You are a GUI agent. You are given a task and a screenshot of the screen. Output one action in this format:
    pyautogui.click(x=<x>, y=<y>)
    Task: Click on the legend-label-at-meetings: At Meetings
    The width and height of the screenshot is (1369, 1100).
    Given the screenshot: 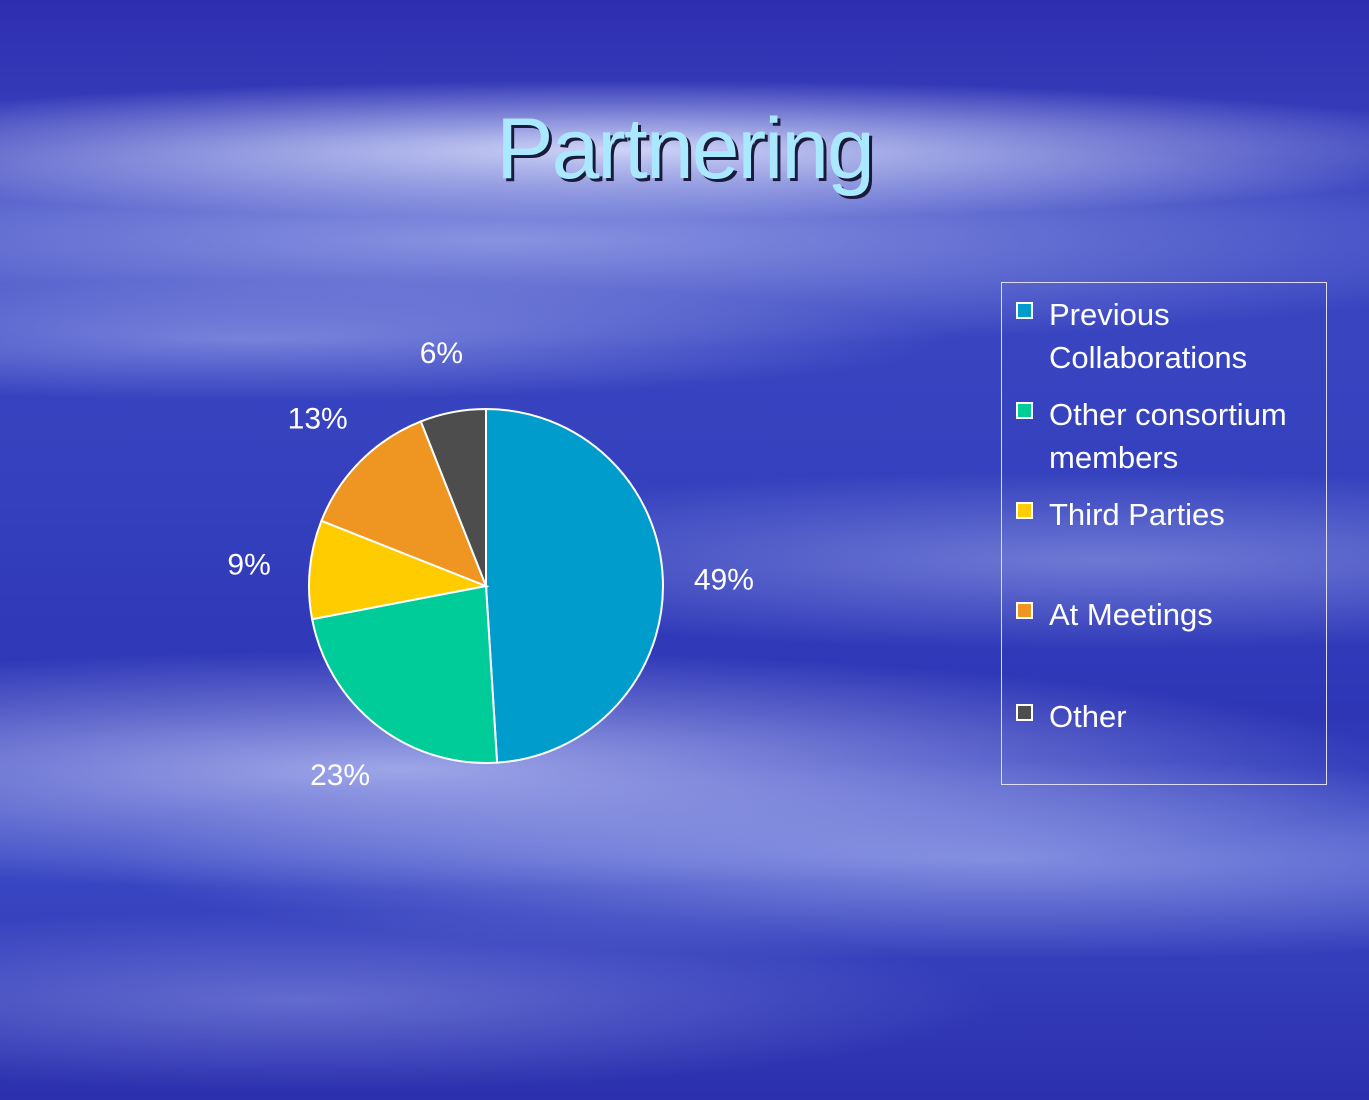 What is the action you would take?
    pyautogui.click(x=1131, y=614)
    